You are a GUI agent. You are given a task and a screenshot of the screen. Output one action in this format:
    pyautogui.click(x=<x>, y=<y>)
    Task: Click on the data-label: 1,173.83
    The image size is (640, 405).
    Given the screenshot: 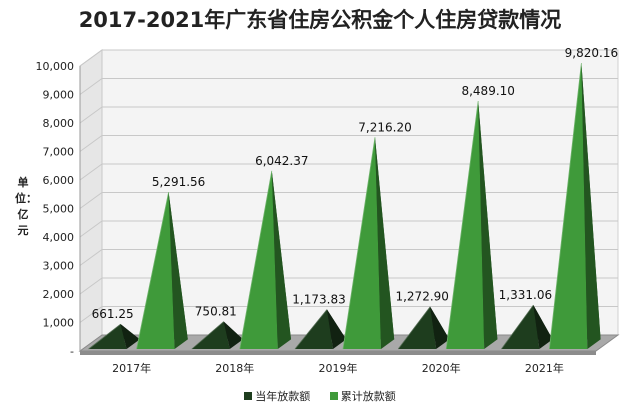 What is the action you would take?
    pyautogui.click(x=318, y=300)
    